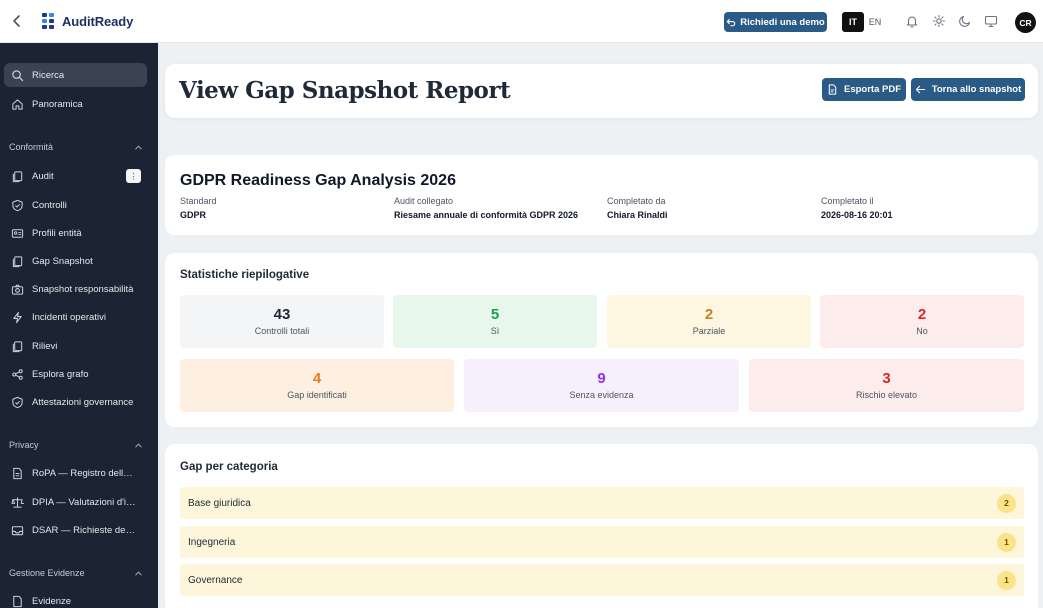  I want to click on category-count-badge: 1, so click(1006, 542).